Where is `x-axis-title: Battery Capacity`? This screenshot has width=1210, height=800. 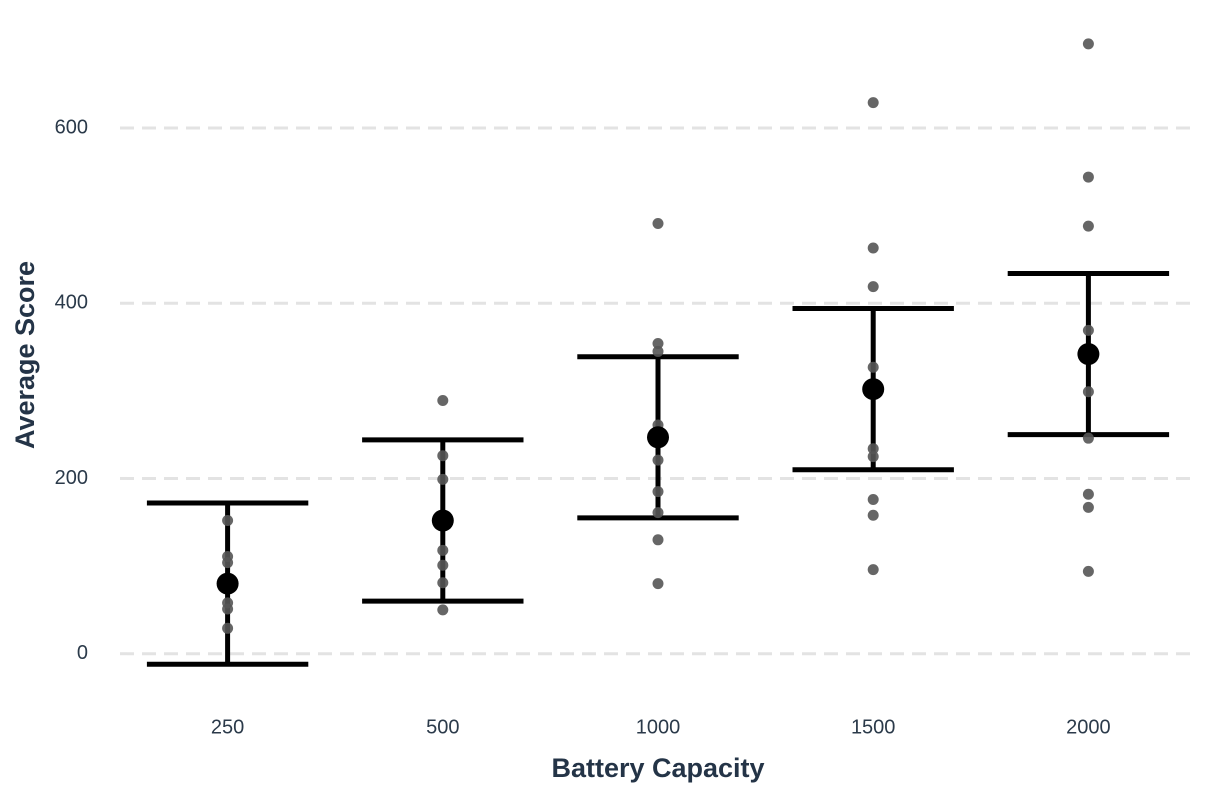 x-axis-title: Battery Capacity is located at coordinates (657, 768).